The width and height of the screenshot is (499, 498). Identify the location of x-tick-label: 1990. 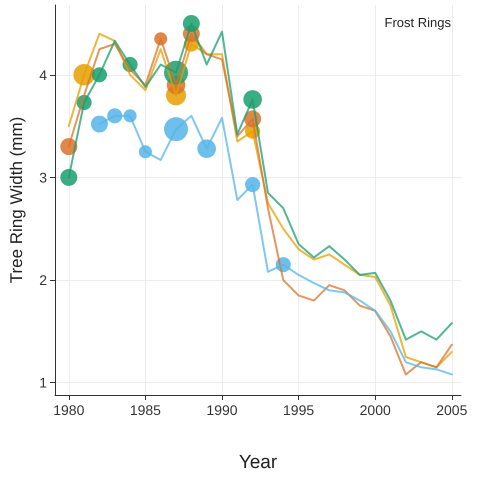
(222, 410).